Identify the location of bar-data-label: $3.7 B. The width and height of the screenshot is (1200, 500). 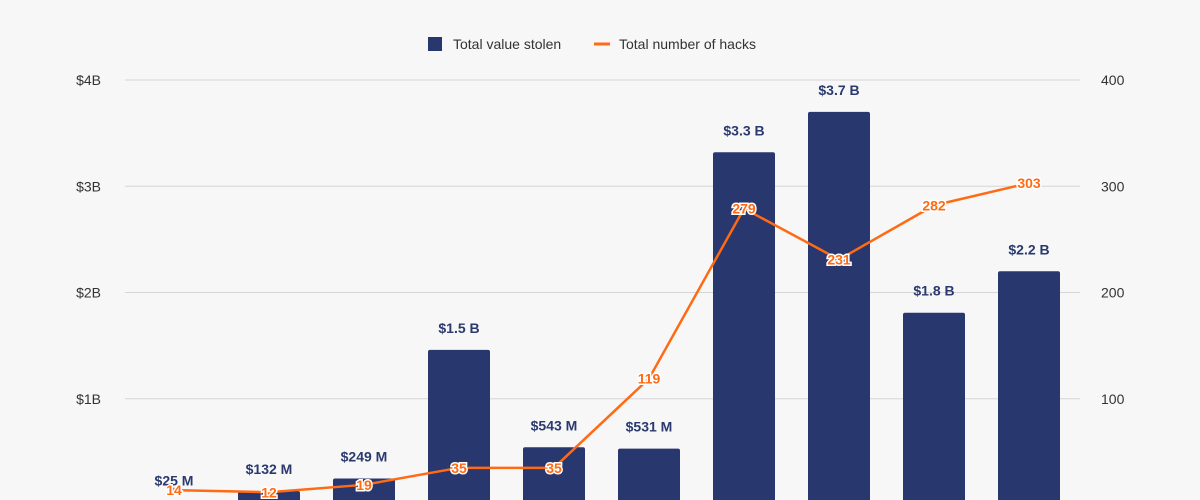
(838, 90).